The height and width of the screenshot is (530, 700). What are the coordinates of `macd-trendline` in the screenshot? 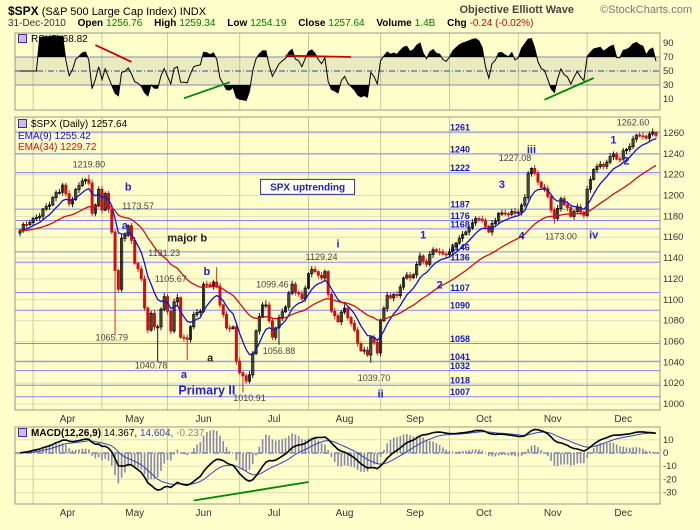 It's located at (251, 491).